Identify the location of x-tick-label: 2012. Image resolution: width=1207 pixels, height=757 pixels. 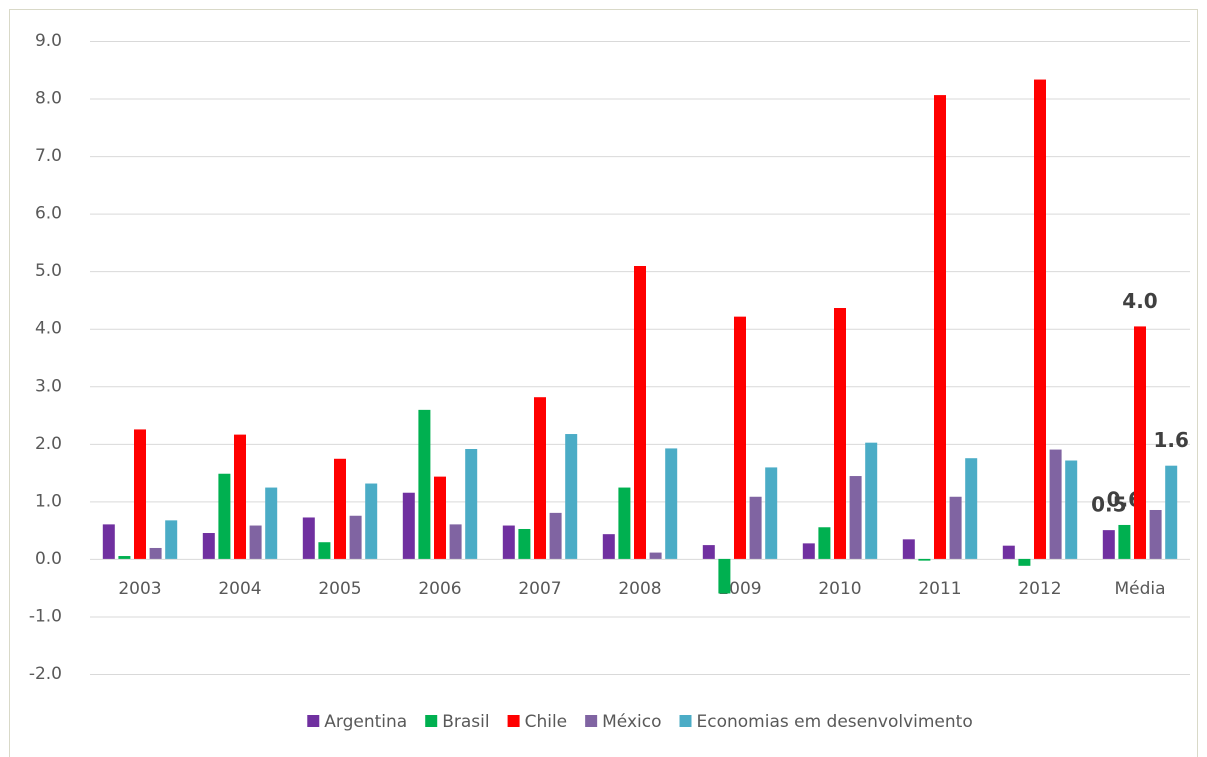
(1039, 589).